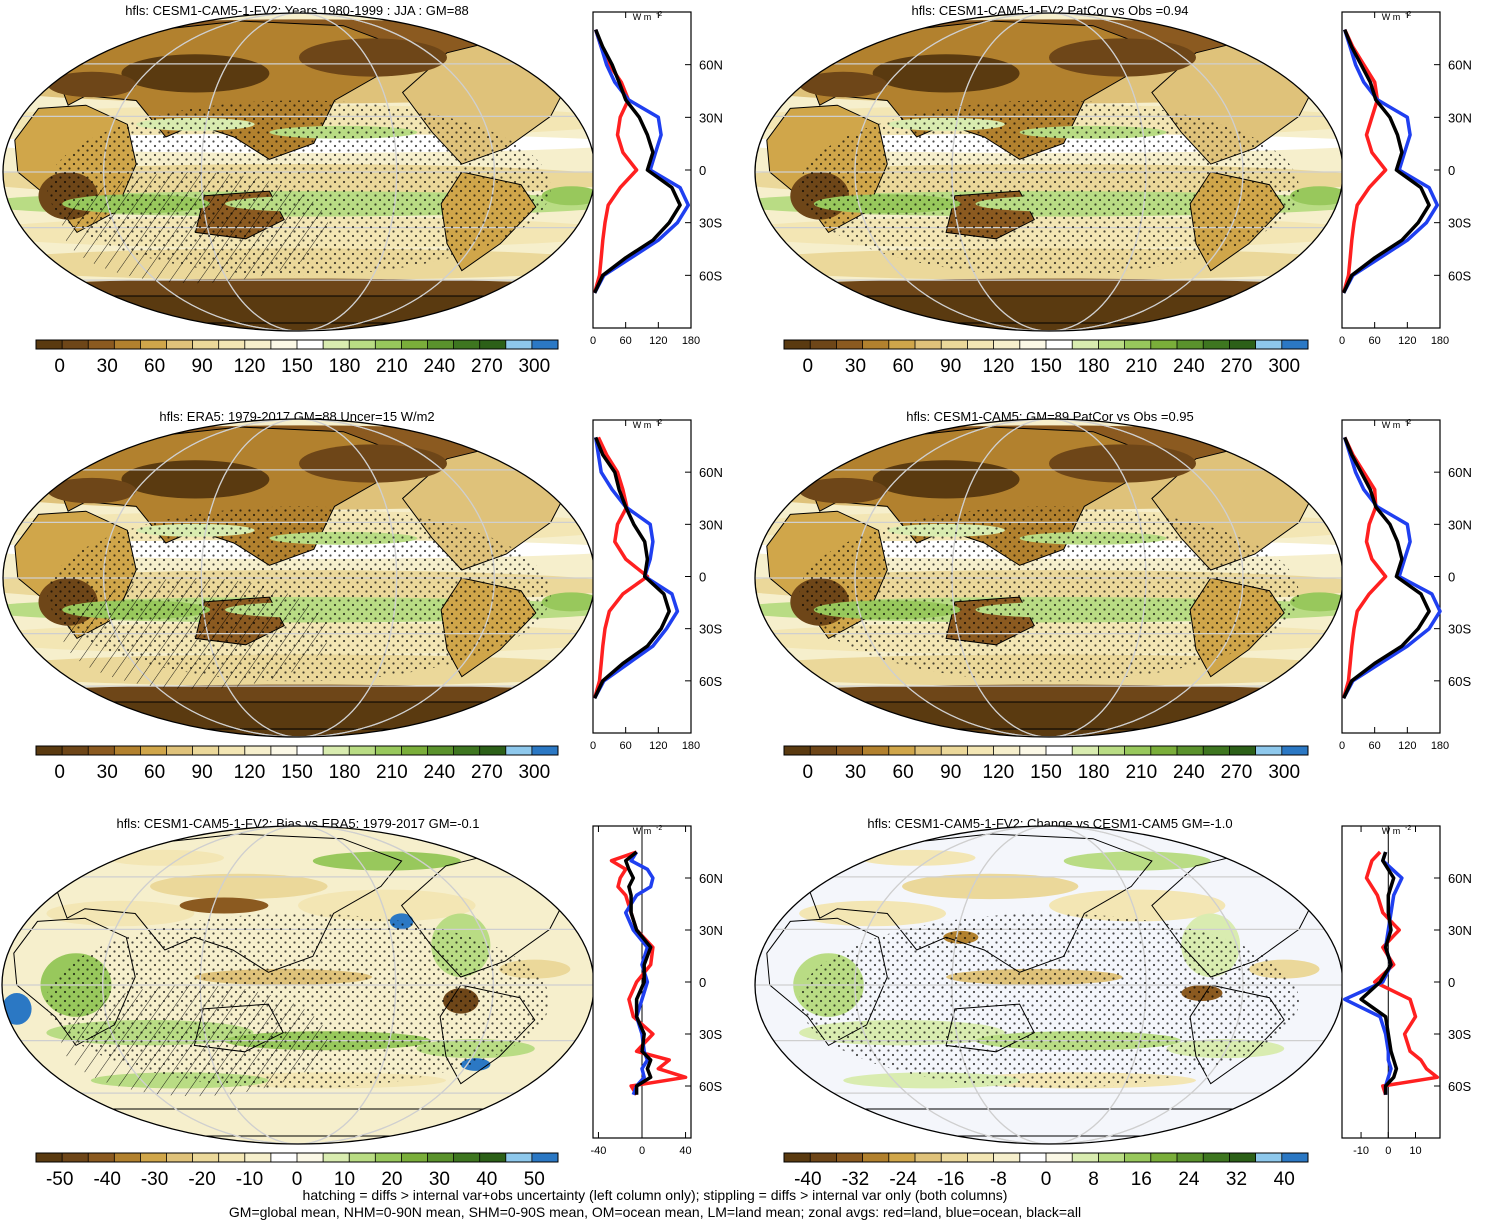  What do you see at coordinates (92, 490) in the screenshot?
I see `map-sahara-dry` at bounding box center [92, 490].